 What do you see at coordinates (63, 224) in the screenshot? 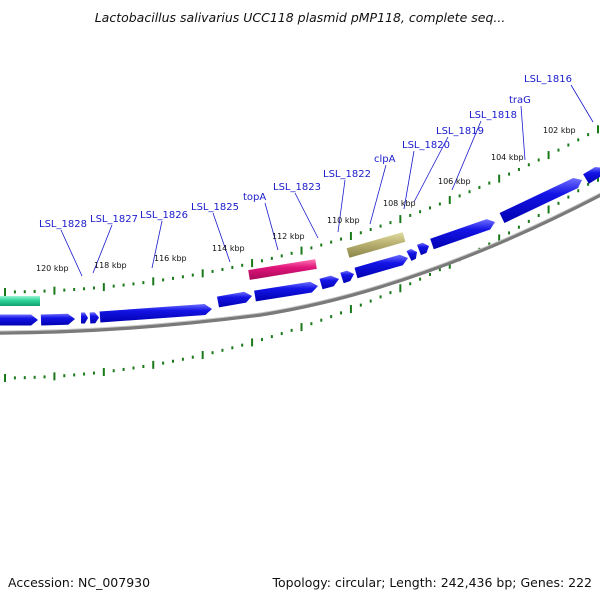
I see `gene-label-lsl_1828: LSL_1828` at bounding box center [63, 224].